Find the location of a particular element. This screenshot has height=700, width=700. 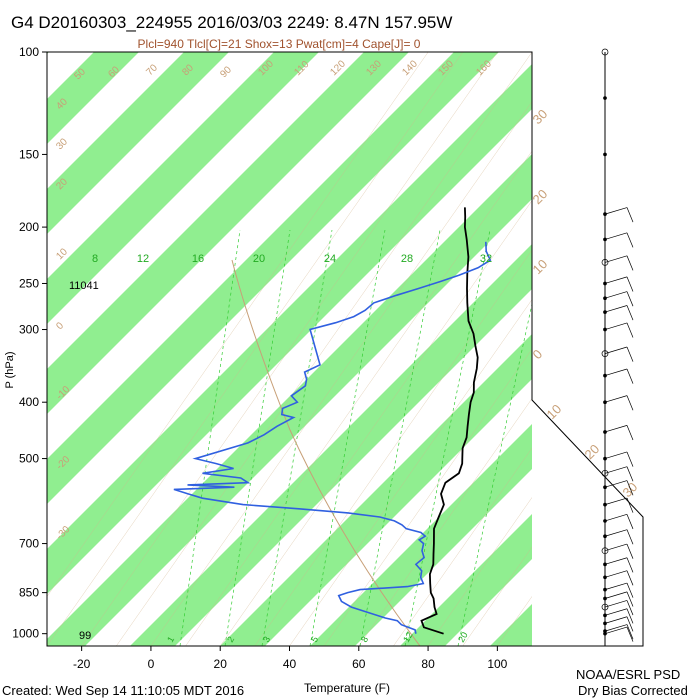

y-tick-label: 100 is located at coordinates (29, 52).